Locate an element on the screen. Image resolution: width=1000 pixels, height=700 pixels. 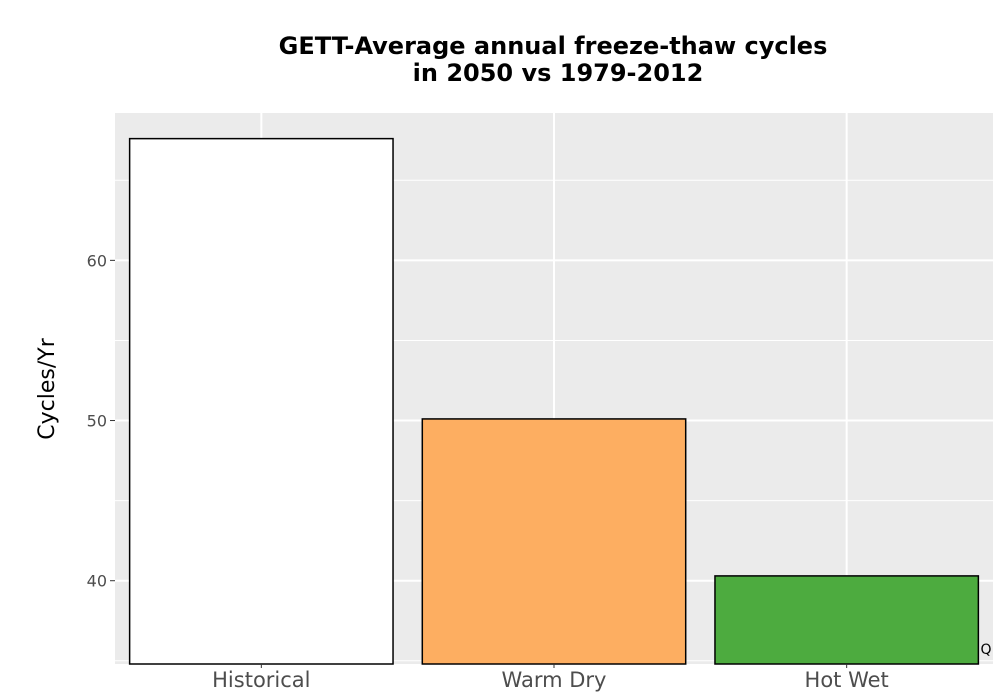
bar-warm-dry is located at coordinates (554, 541).